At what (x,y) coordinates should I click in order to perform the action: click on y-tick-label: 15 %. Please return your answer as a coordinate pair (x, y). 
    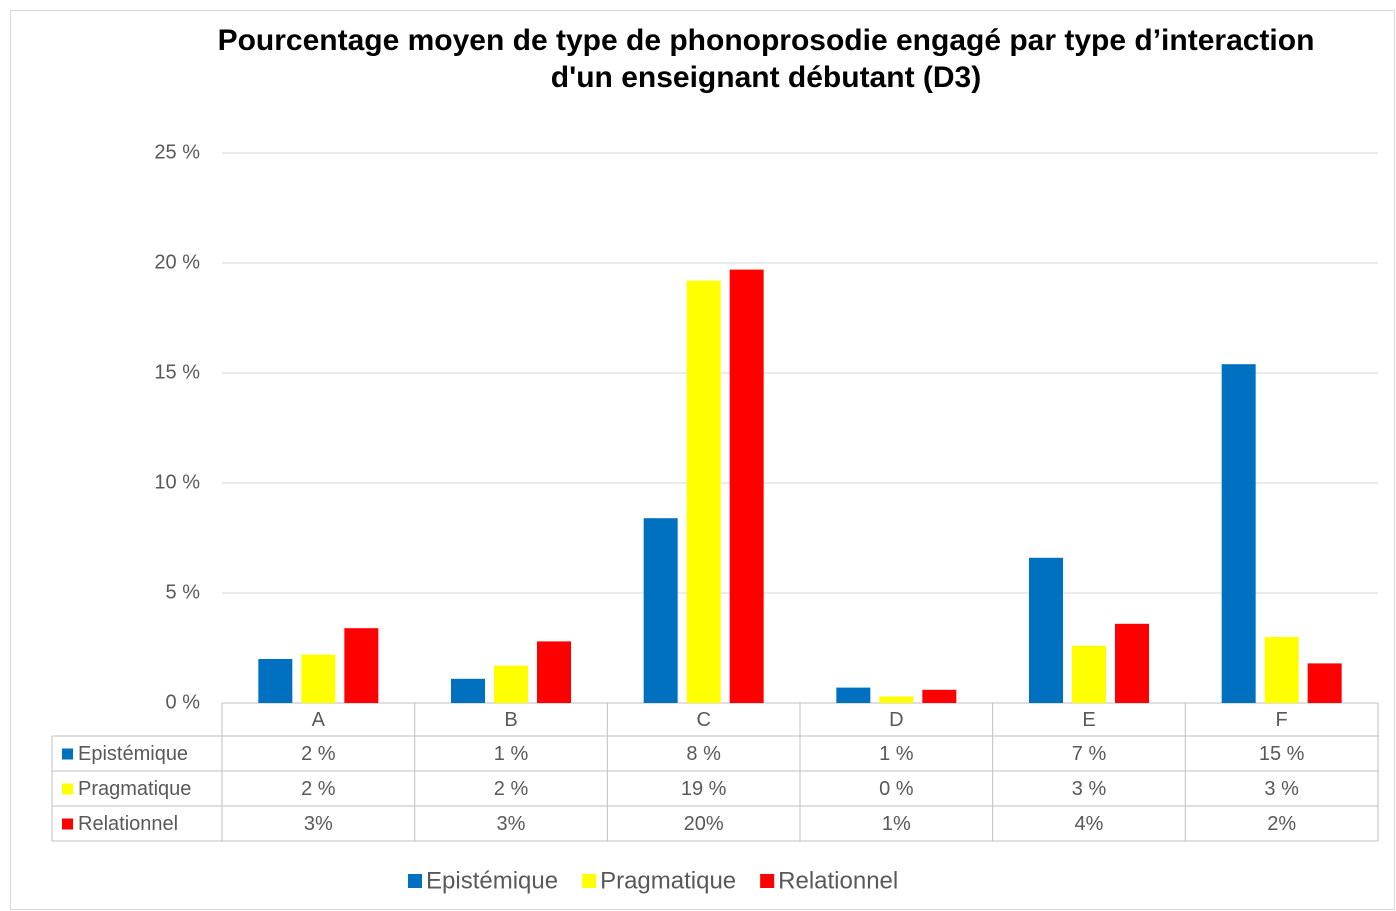
    Looking at the image, I should click on (177, 372).